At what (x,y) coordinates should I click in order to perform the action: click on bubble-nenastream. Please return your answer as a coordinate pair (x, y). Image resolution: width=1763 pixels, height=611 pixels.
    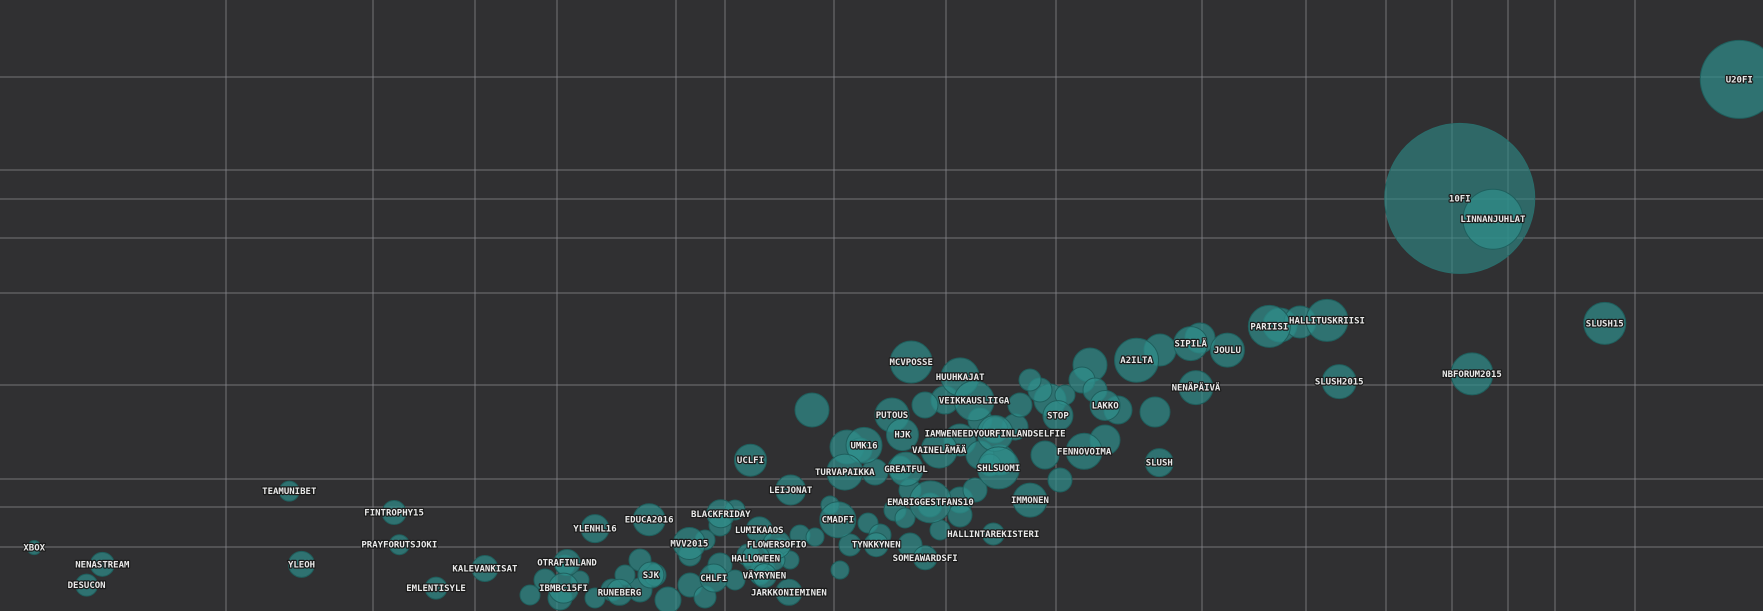
    Looking at the image, I should click on (102, 564).